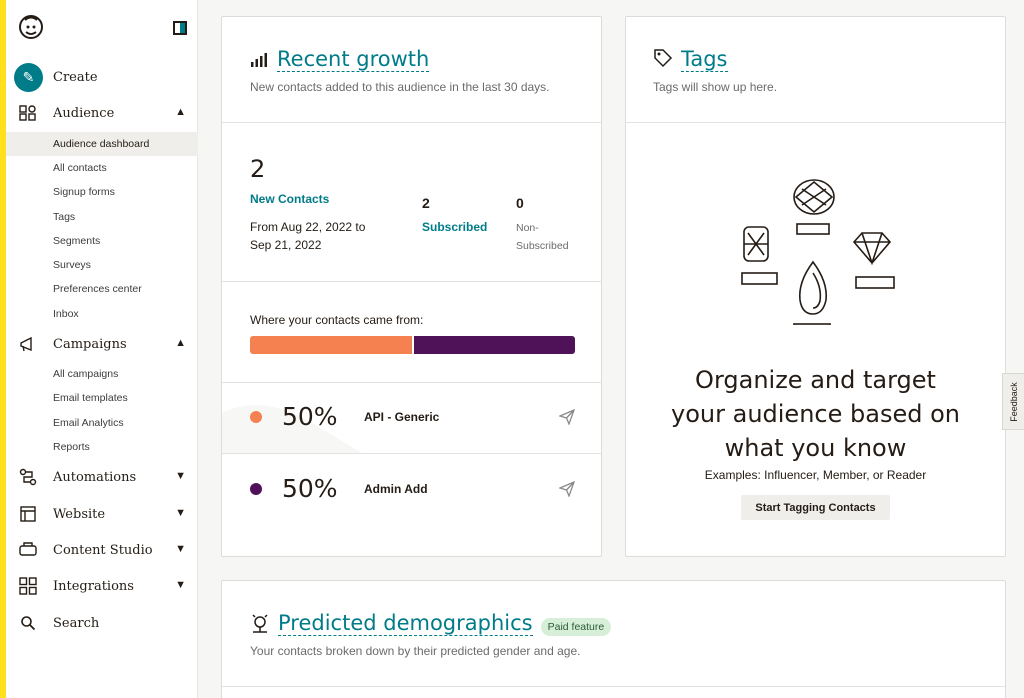  I want to click on sources-heading: Where your contacts came from:, so click(337, 320).